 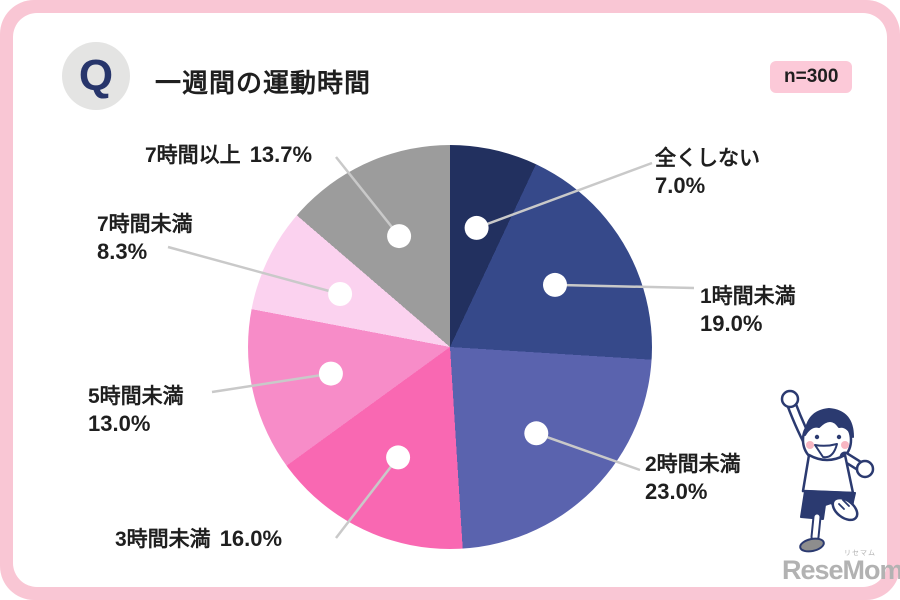 I want to click on slice-label-7h-plus: 7時間以上 13.7%, so click(x=228, y=155).